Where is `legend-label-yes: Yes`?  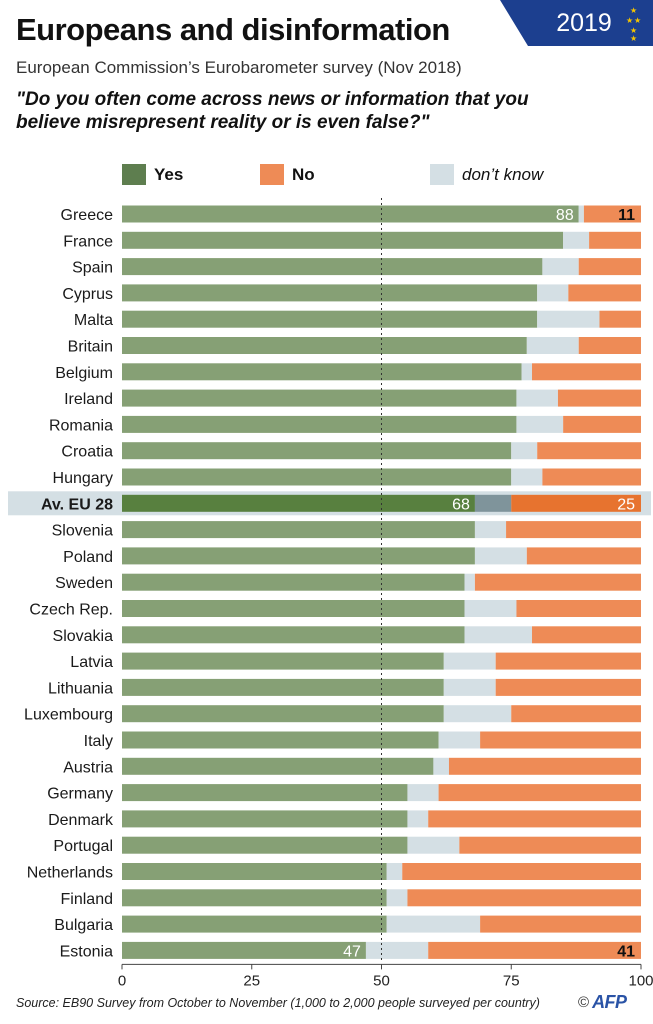
legend-label-yes: Yes is located at coordinates (169, 174).